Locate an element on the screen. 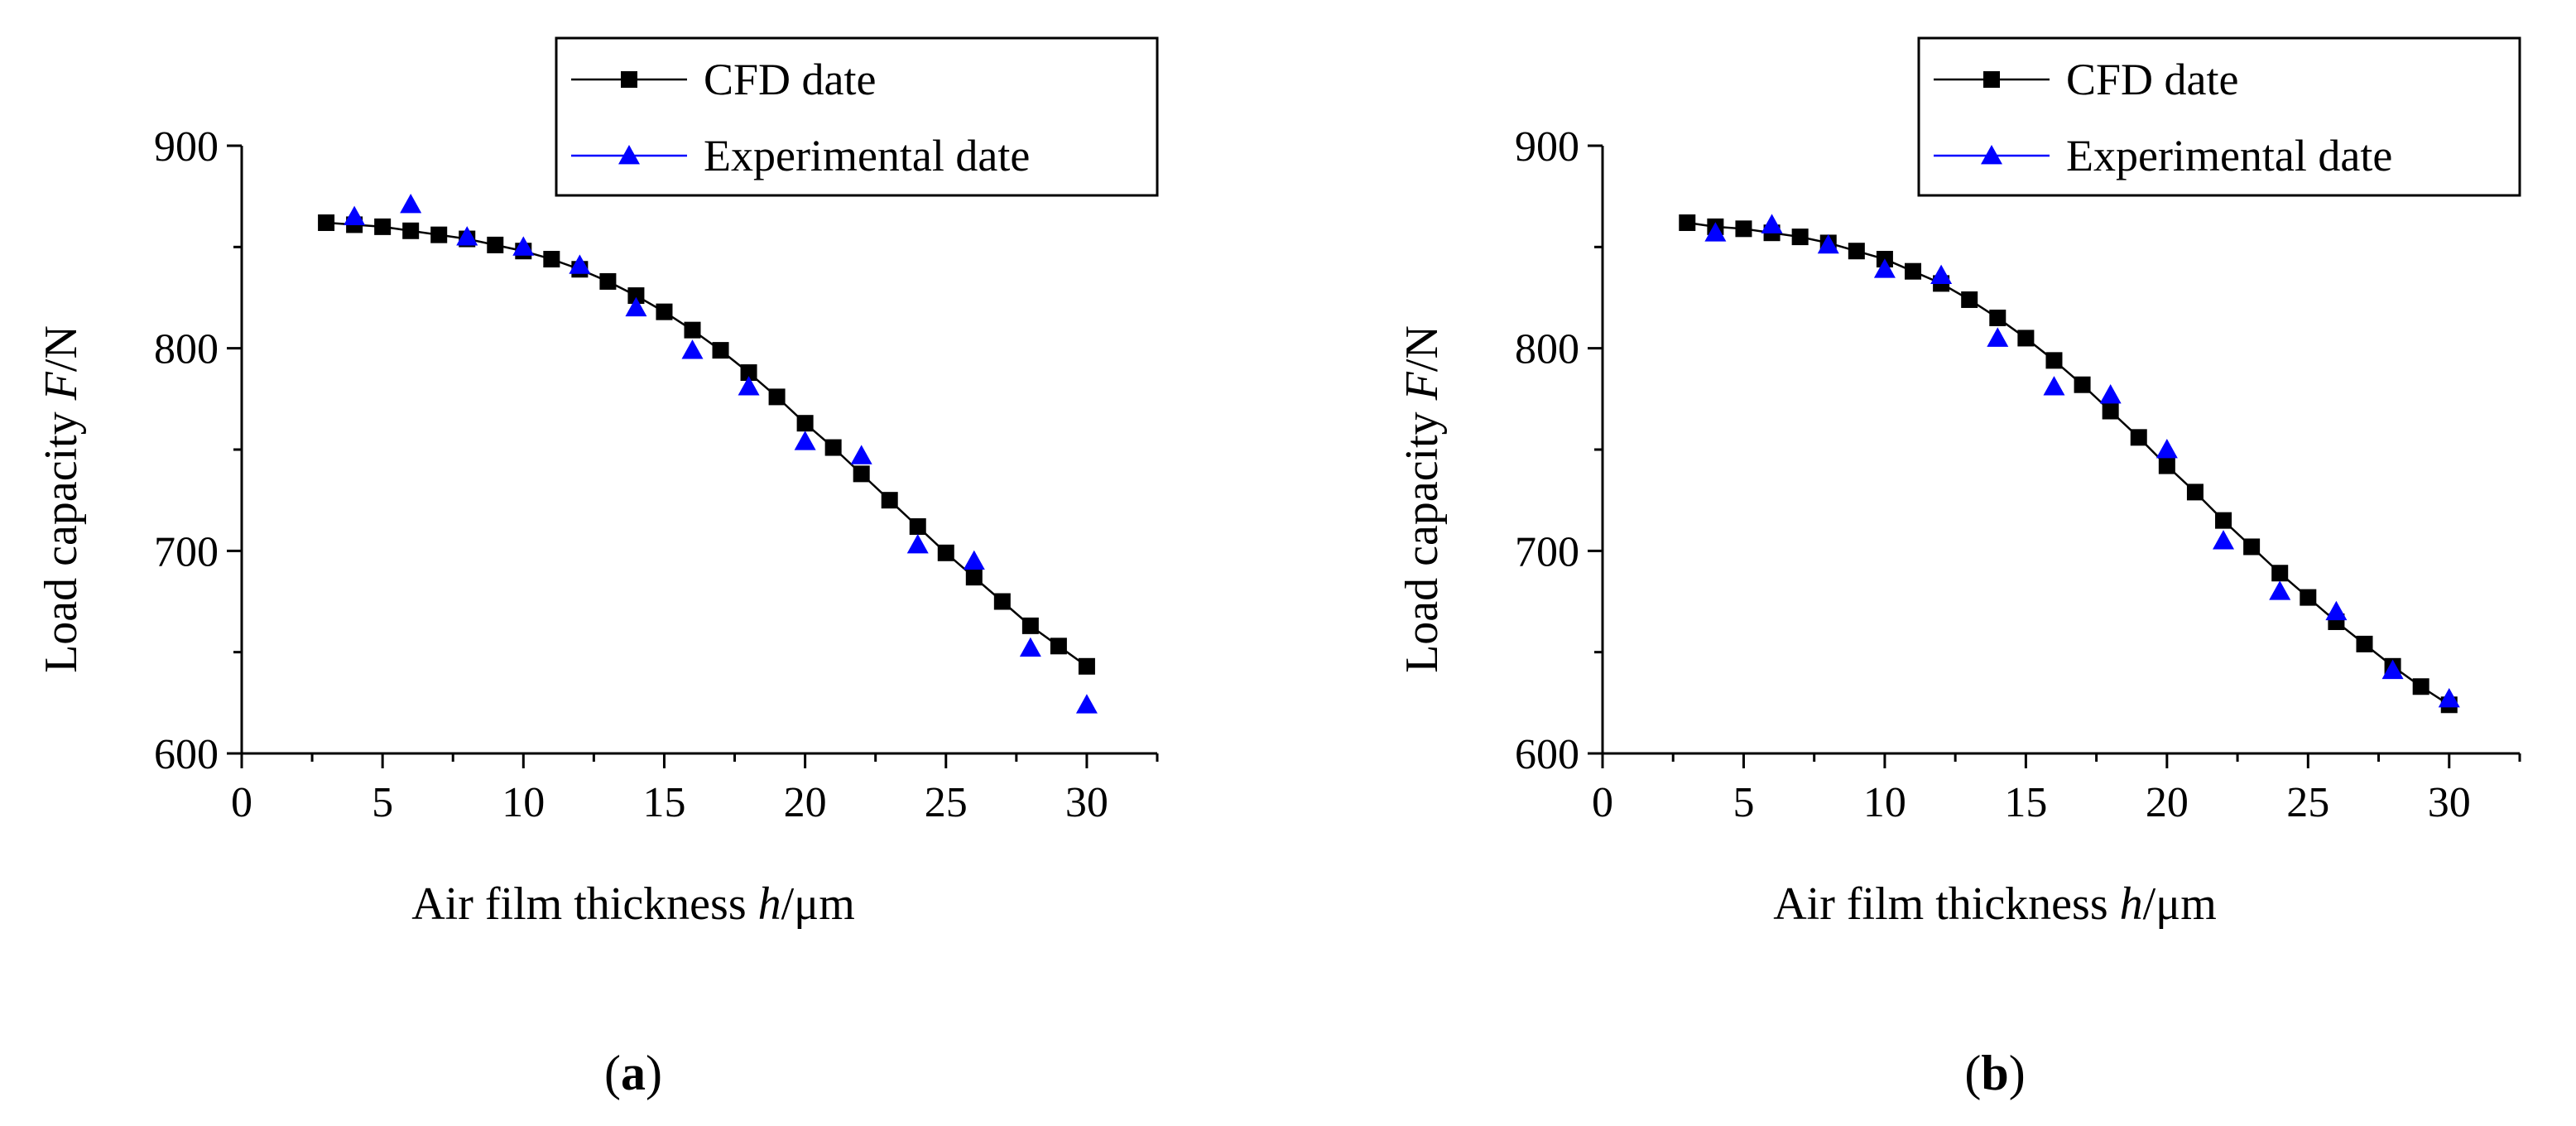 The height and width of the screenshot is (1126, 2576). x-tick-label: 10 is located at coordinates (1884, 802).